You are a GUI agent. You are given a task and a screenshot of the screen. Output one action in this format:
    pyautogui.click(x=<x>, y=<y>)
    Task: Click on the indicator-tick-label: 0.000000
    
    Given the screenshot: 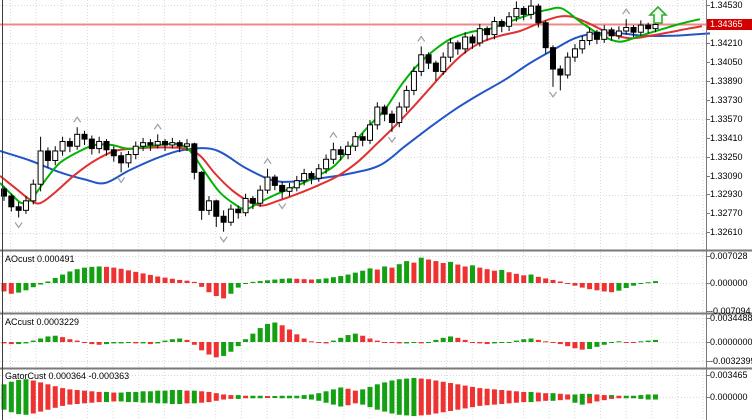 What is the action you would take?
    pyautogui.click(x=729, y=283)
    